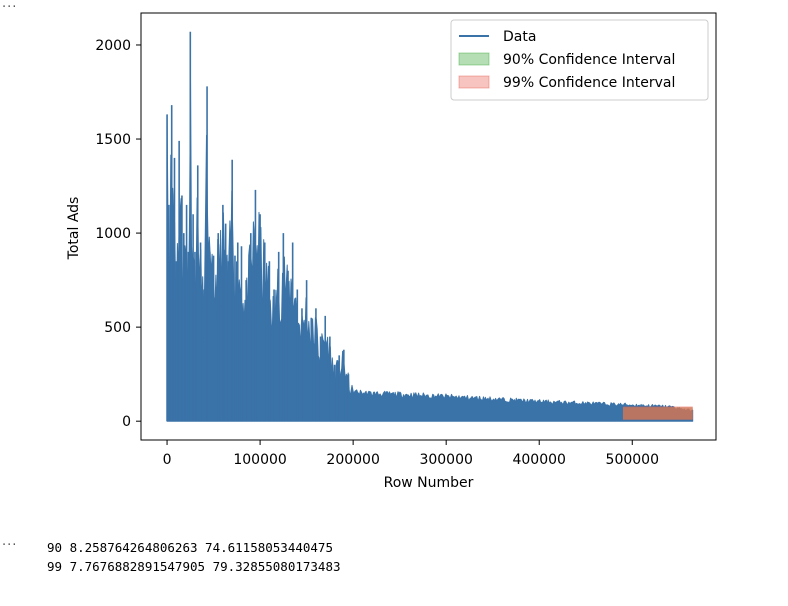 The height and width of the screenshot is (606, 788). I want to click on legend-frame, so click(579, 60).